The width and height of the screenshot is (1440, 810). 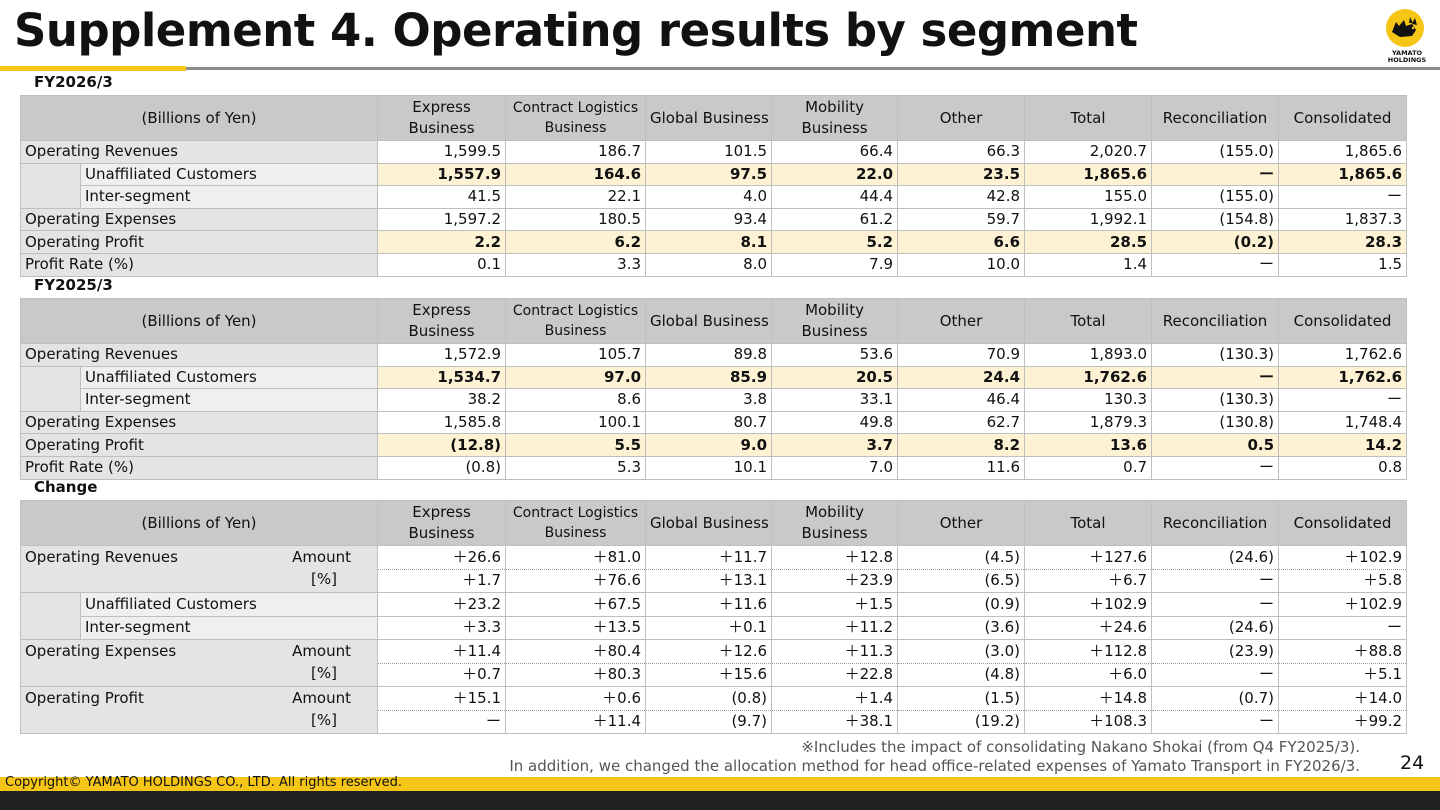 I want to click on value-cell: 1,762.6, so click(x=1343, y=355).